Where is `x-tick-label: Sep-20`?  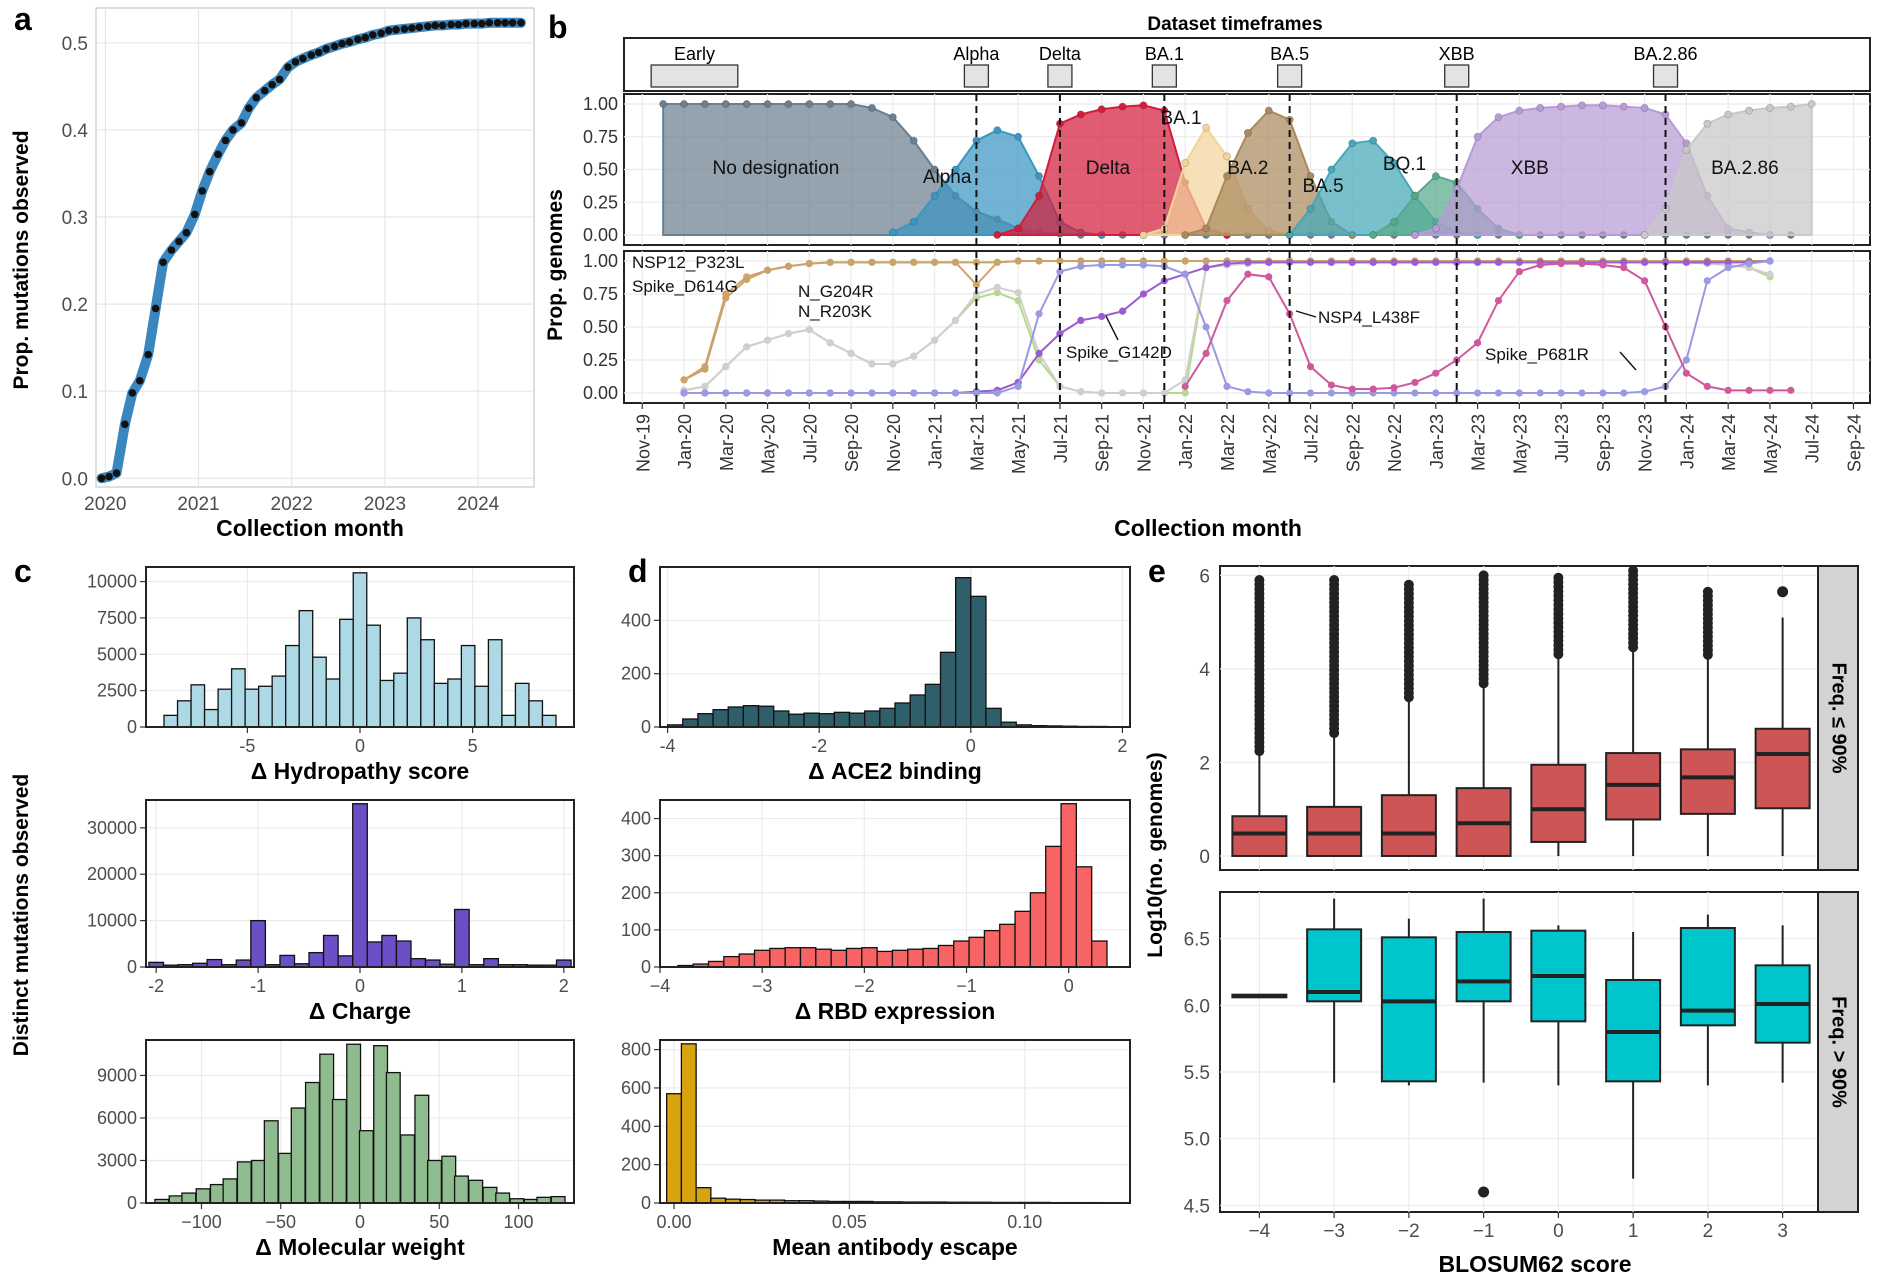
x-tick-label: Sep-20 is located at coordinates (852, 443).